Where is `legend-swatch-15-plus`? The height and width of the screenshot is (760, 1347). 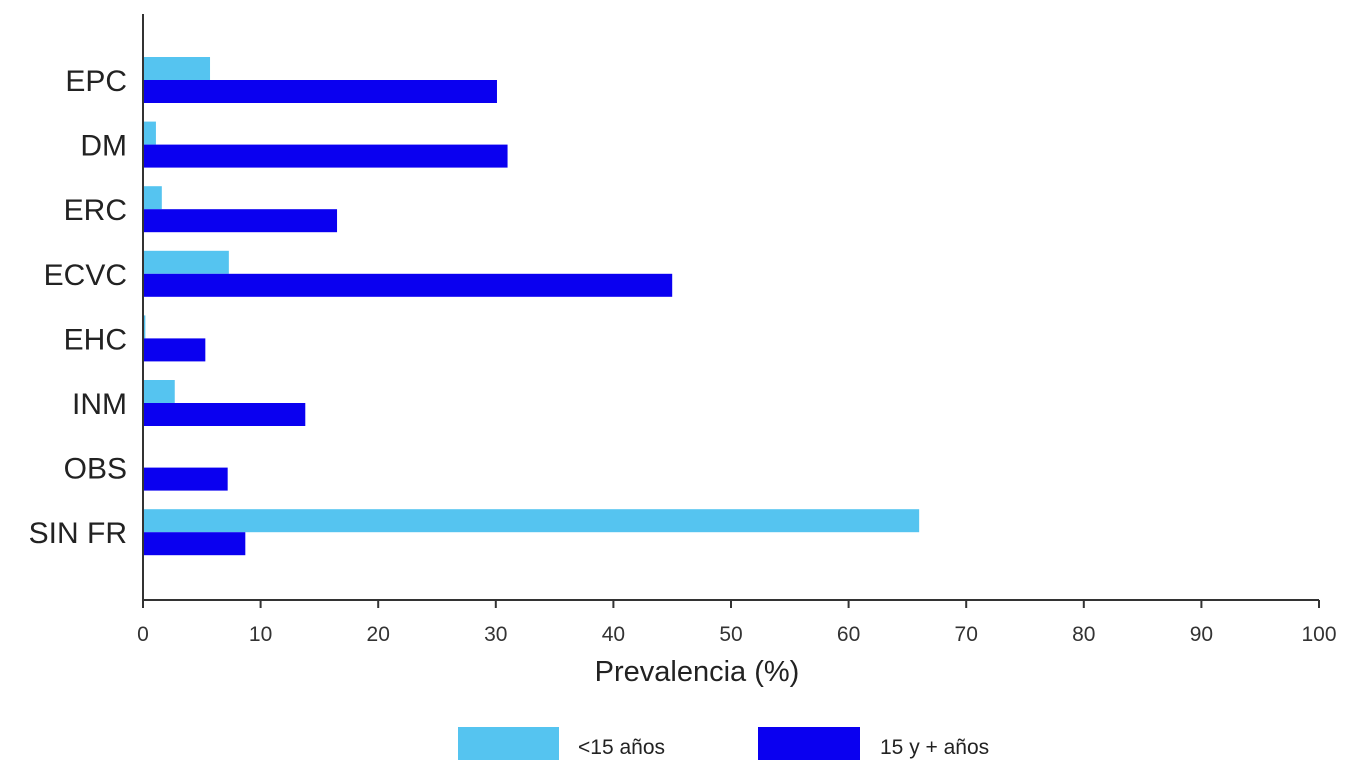 legend-swatch-15-plus is located at coordinates (809, 743).